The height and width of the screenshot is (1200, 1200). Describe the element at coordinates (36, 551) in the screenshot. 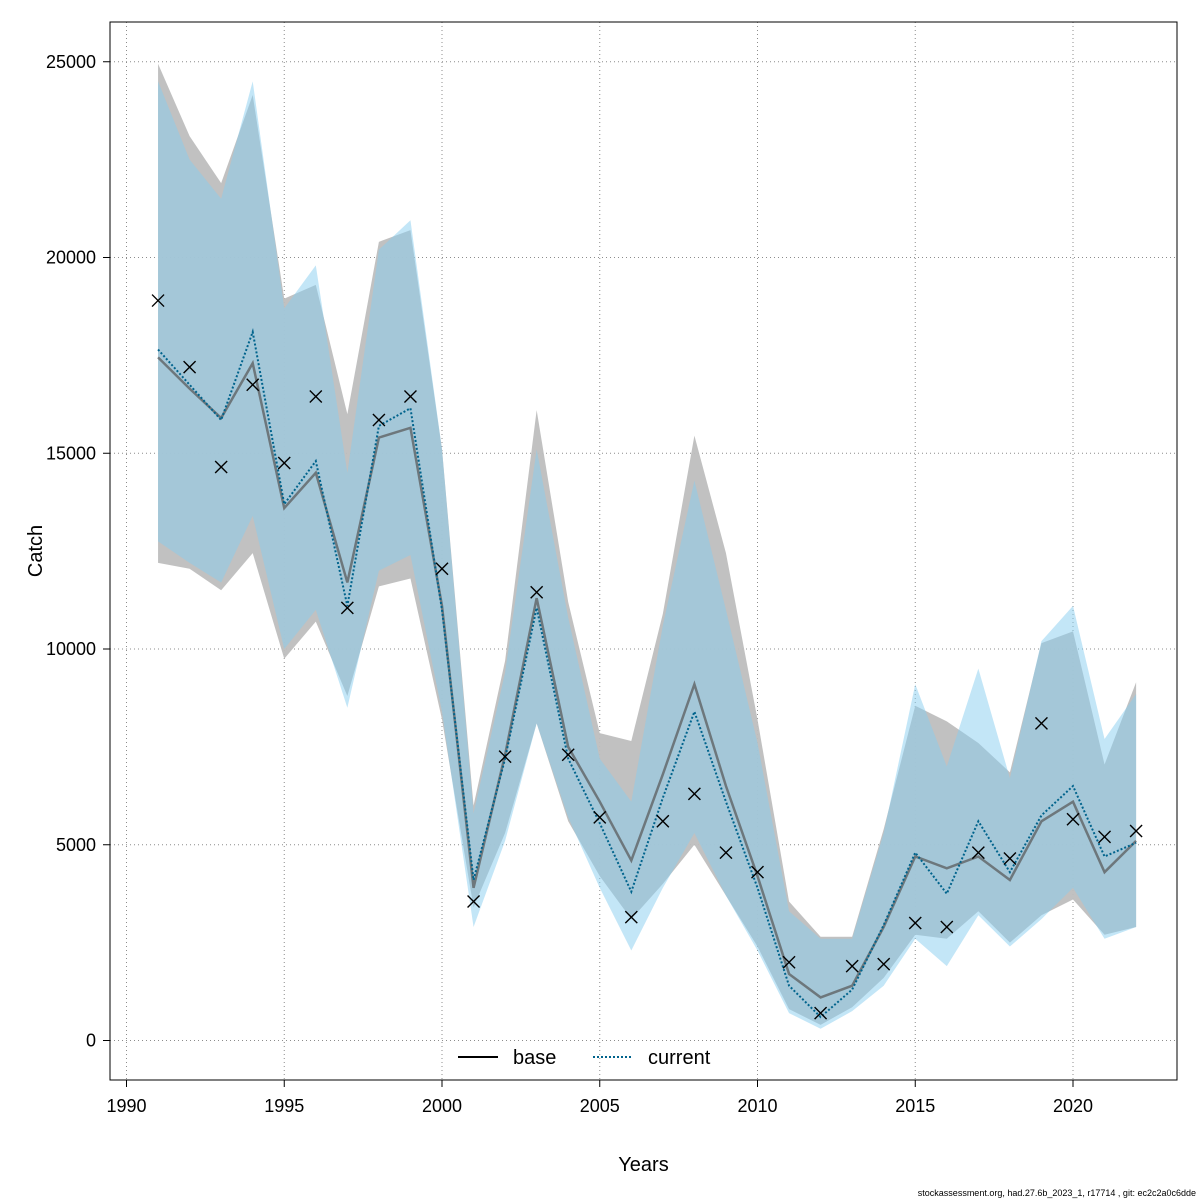

I see `y-axis-title: Catch` at that location.